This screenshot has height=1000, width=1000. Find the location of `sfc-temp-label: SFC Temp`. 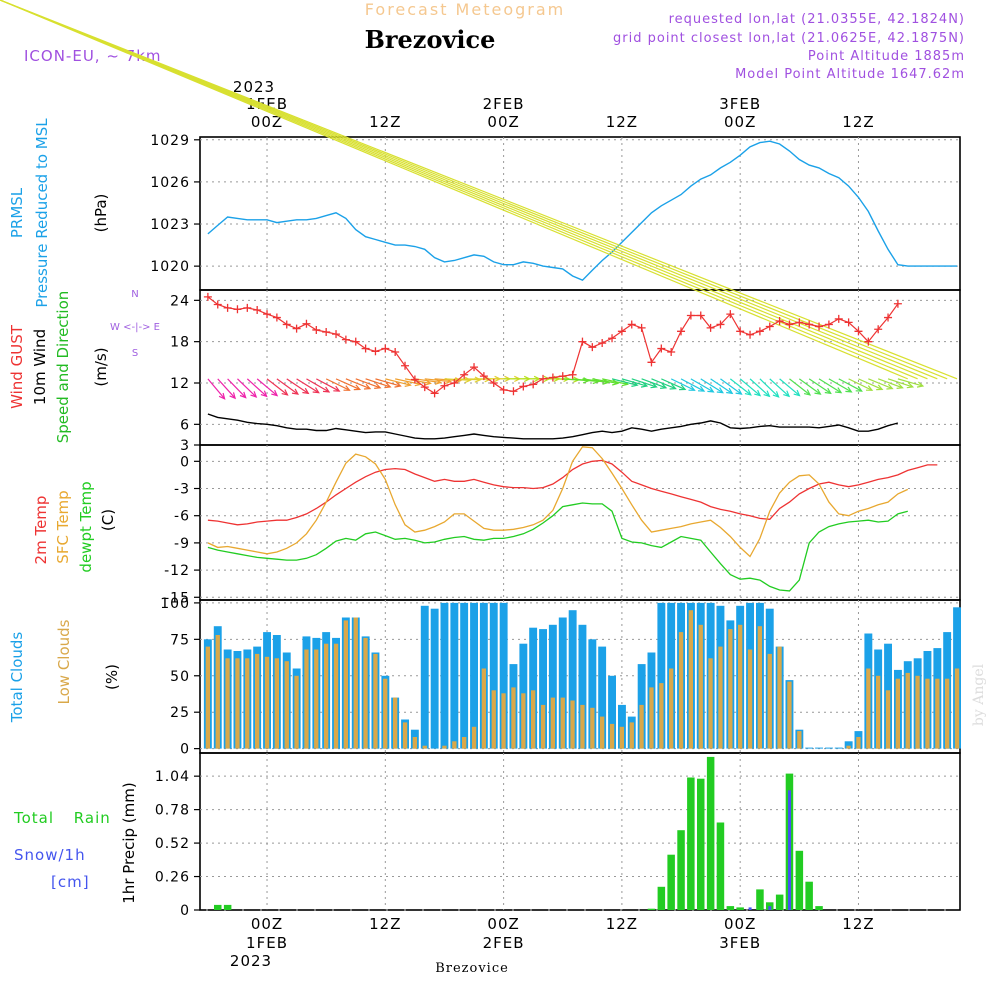

sfc-temp-label: SFC Temp is located at coordinates (63, 526).